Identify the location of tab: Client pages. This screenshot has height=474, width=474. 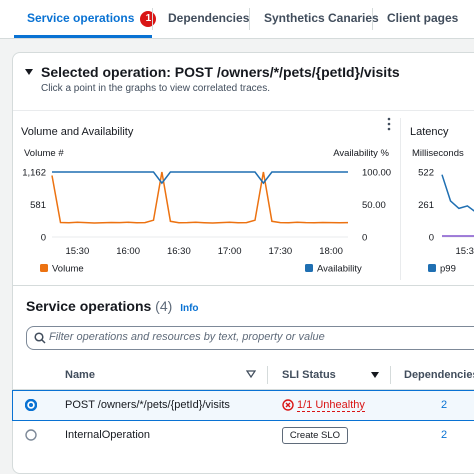
(423, 18).